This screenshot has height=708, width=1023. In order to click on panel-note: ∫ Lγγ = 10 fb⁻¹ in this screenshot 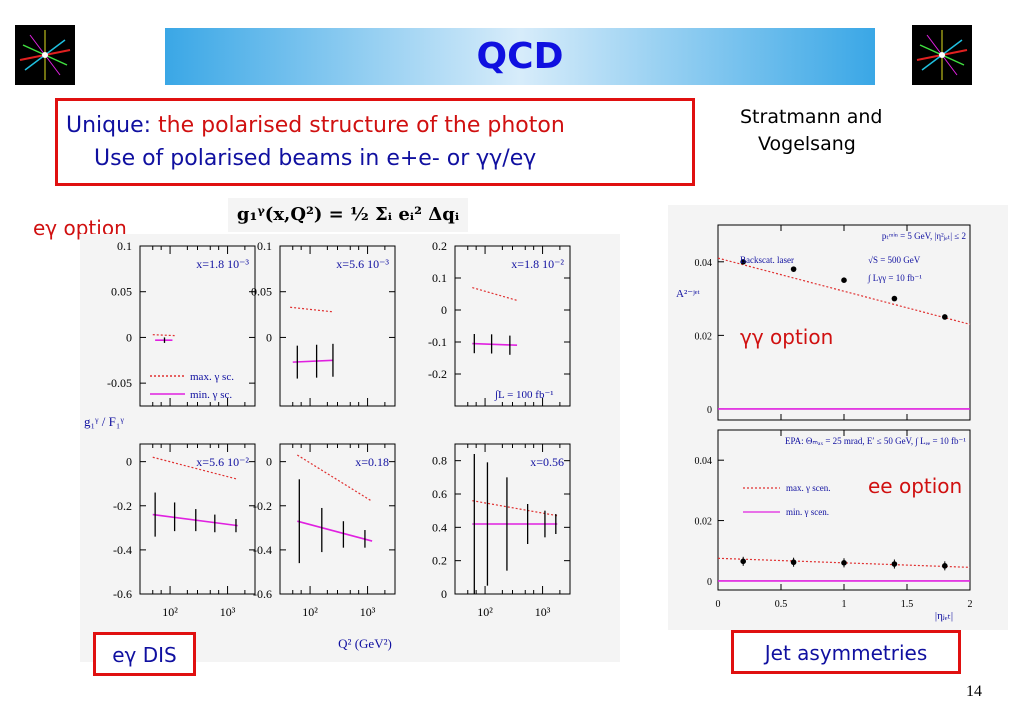, I will do `click(894, 278)`.